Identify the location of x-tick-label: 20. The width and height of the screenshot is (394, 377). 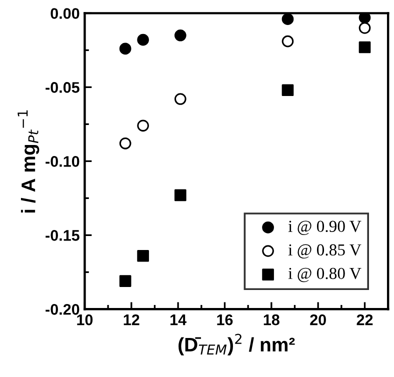
(318, 320).